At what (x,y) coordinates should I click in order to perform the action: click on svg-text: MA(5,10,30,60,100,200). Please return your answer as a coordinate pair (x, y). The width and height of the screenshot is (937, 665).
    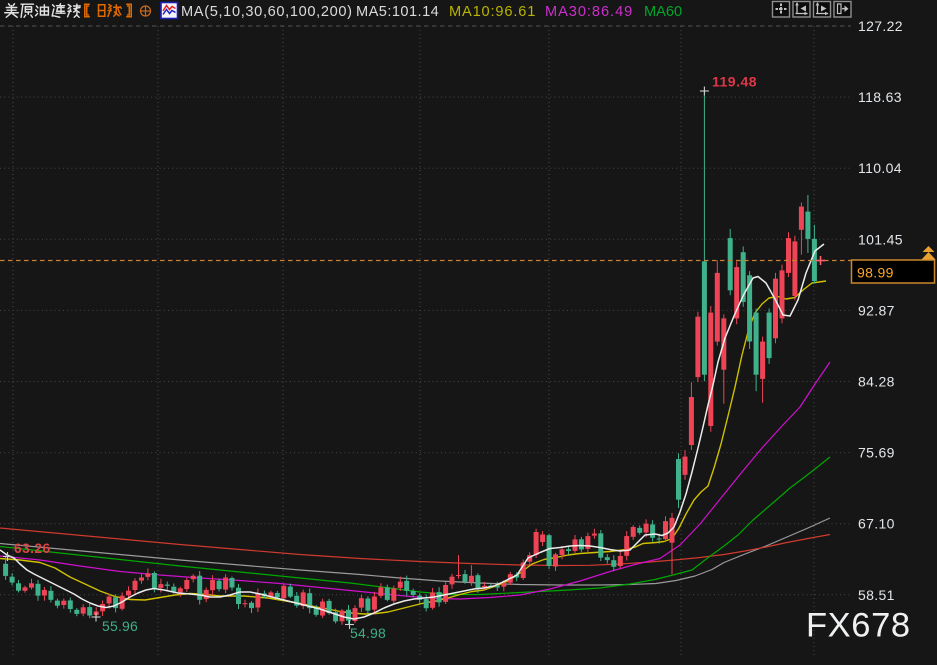
    Looking at the image, I should click on (267, 12).